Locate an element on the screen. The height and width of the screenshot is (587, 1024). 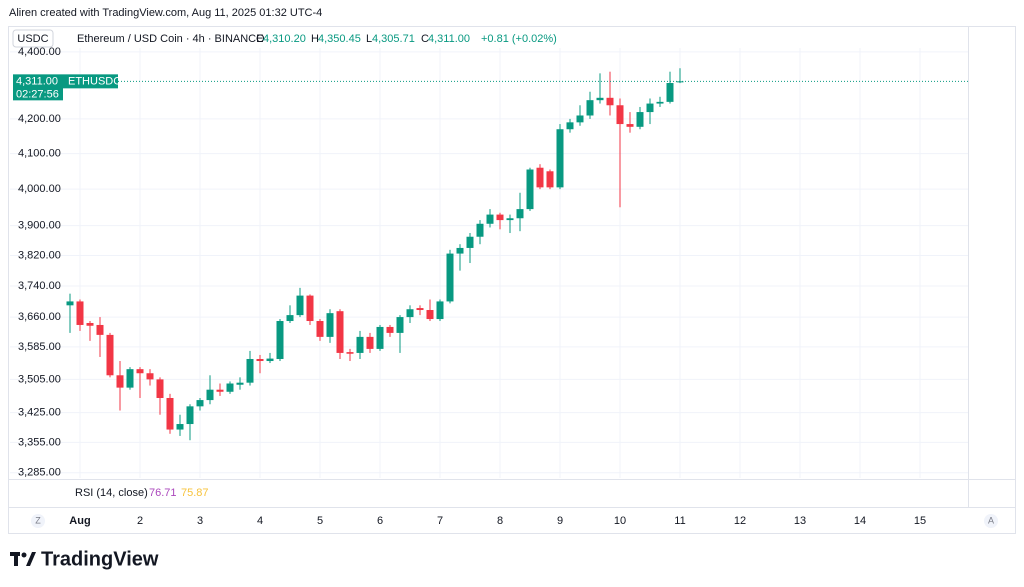
x-tick-label: 11 is located at coordinates (679, 521).